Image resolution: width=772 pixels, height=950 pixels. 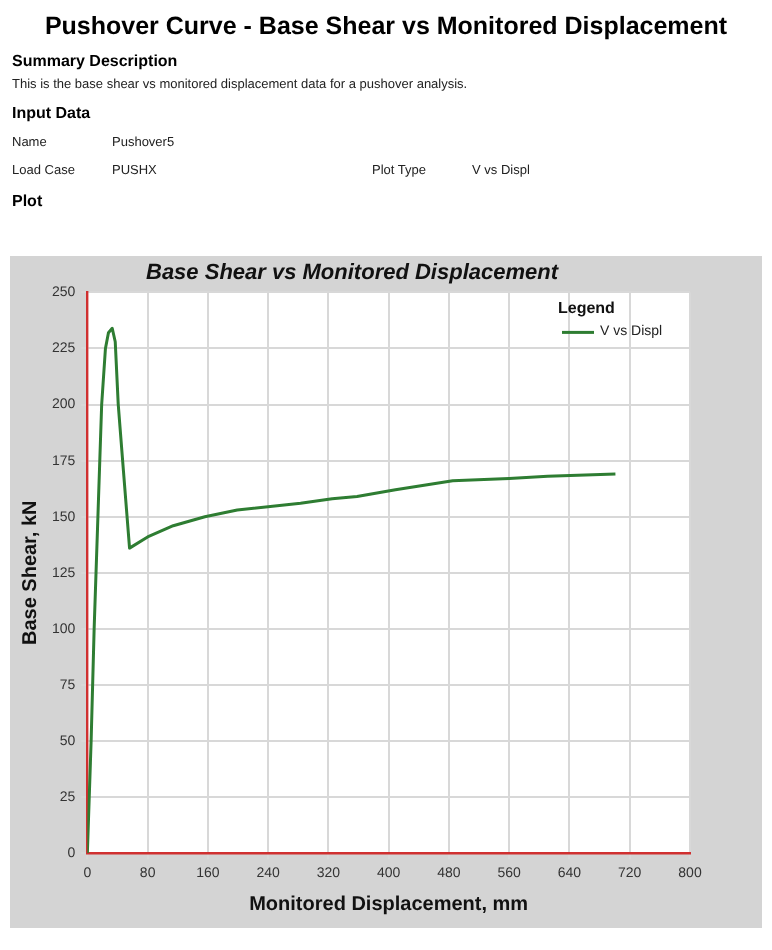 I want to click on text: Plot, so click(x=28, y=201).